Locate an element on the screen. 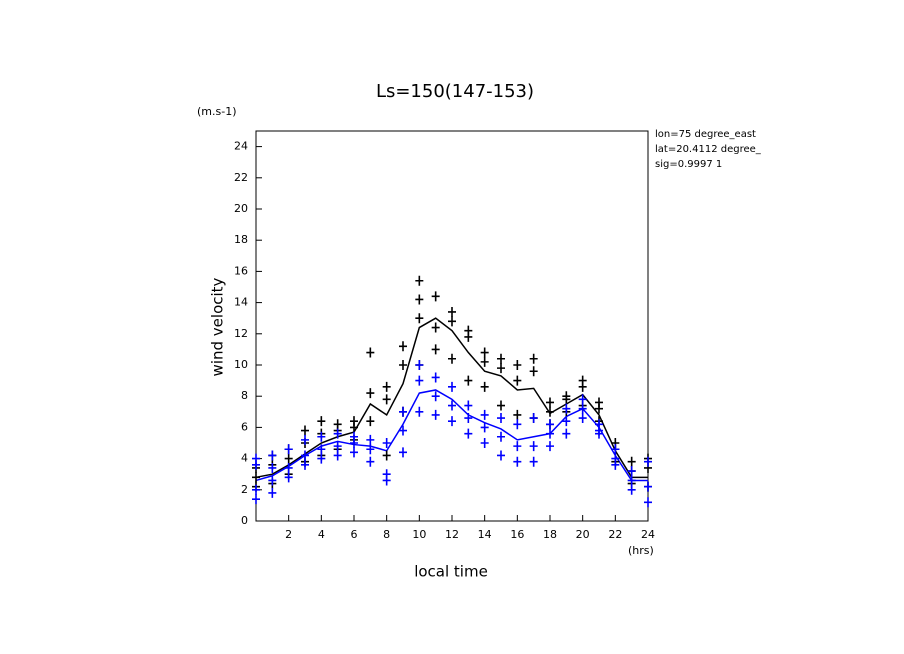 This screenshot has width=904, height=654. y-tick-label: 16 is located at coordinates (241, 270).